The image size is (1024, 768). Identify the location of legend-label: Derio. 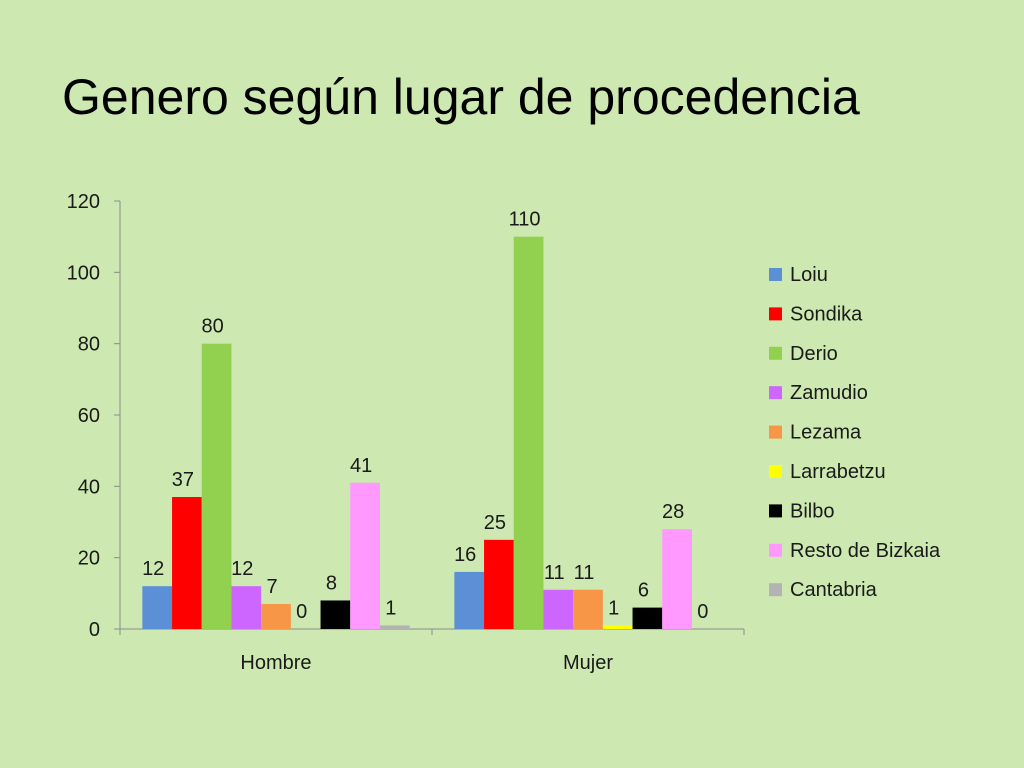
(814, 354).